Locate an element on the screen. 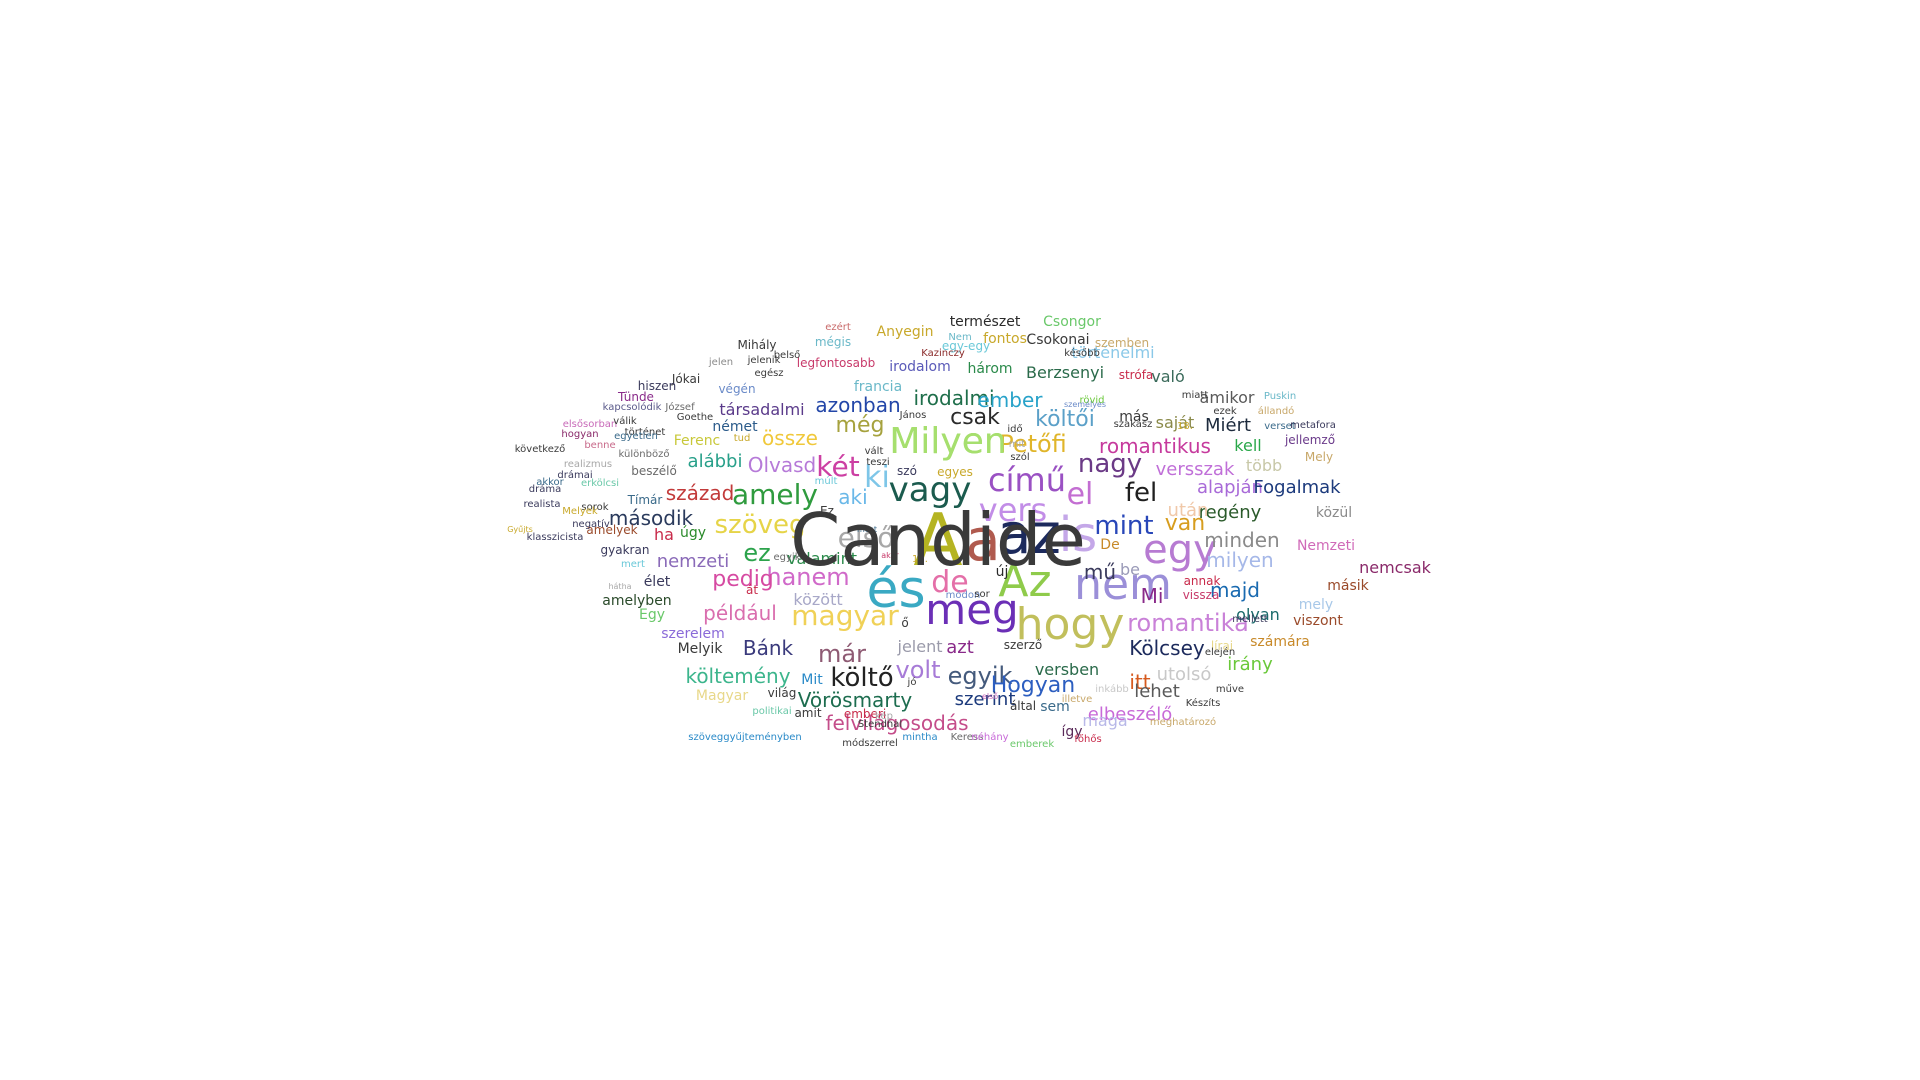 The image size is (1920, 1080). cloud-word: úgy is located at coordinates (693, 533).